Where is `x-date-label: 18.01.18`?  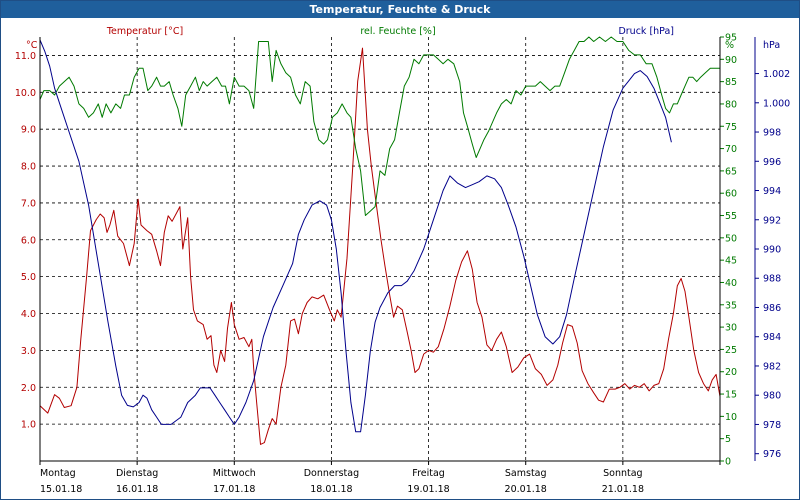
x-date-label: 18.01.18 is located at coordinates (331, 489).